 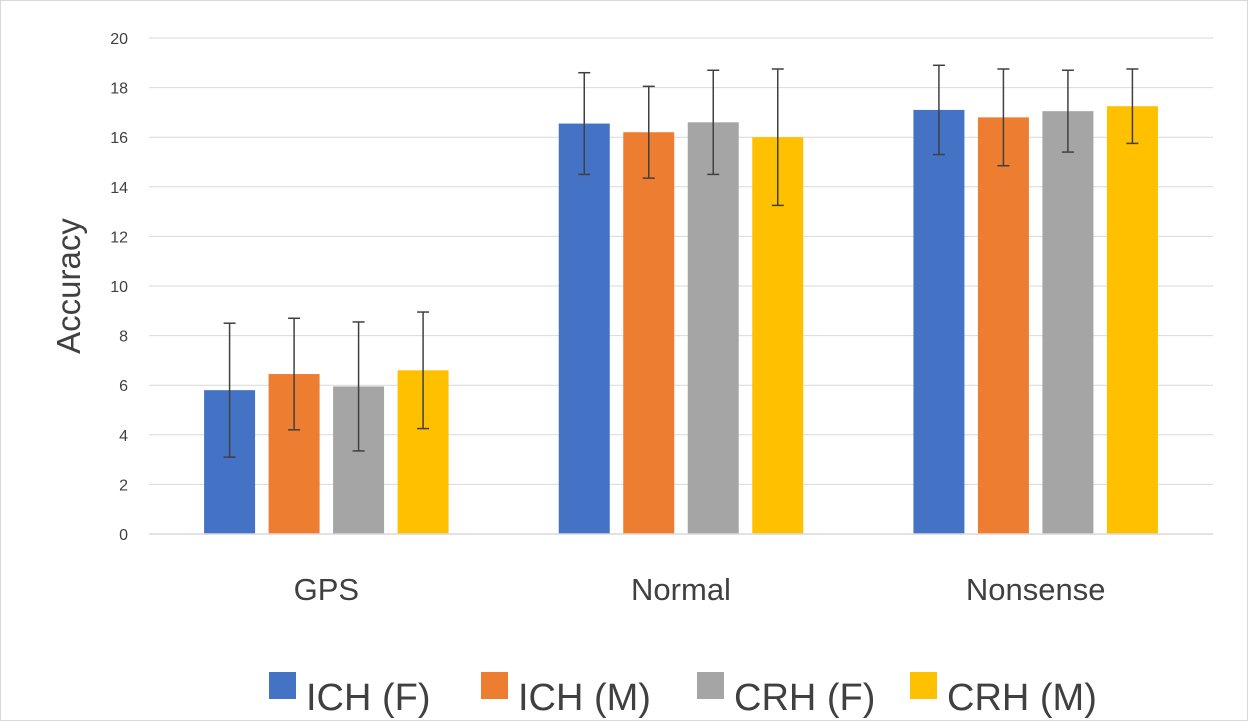 I want to click on legend: ICH (F) ICH (M) CRH (F) CRH (M), so click(x=683, y=695).